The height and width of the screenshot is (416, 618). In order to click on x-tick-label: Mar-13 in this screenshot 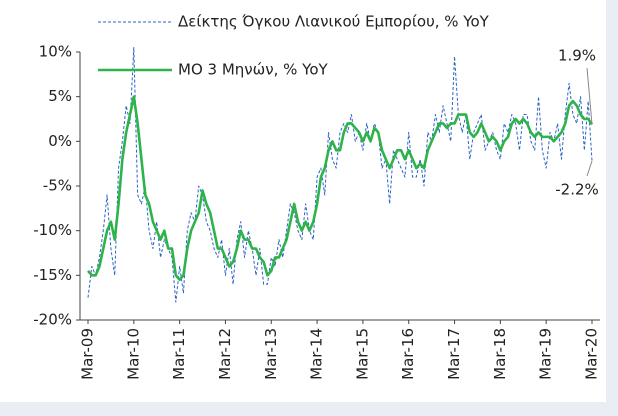, I will do `click(271, 354)`.